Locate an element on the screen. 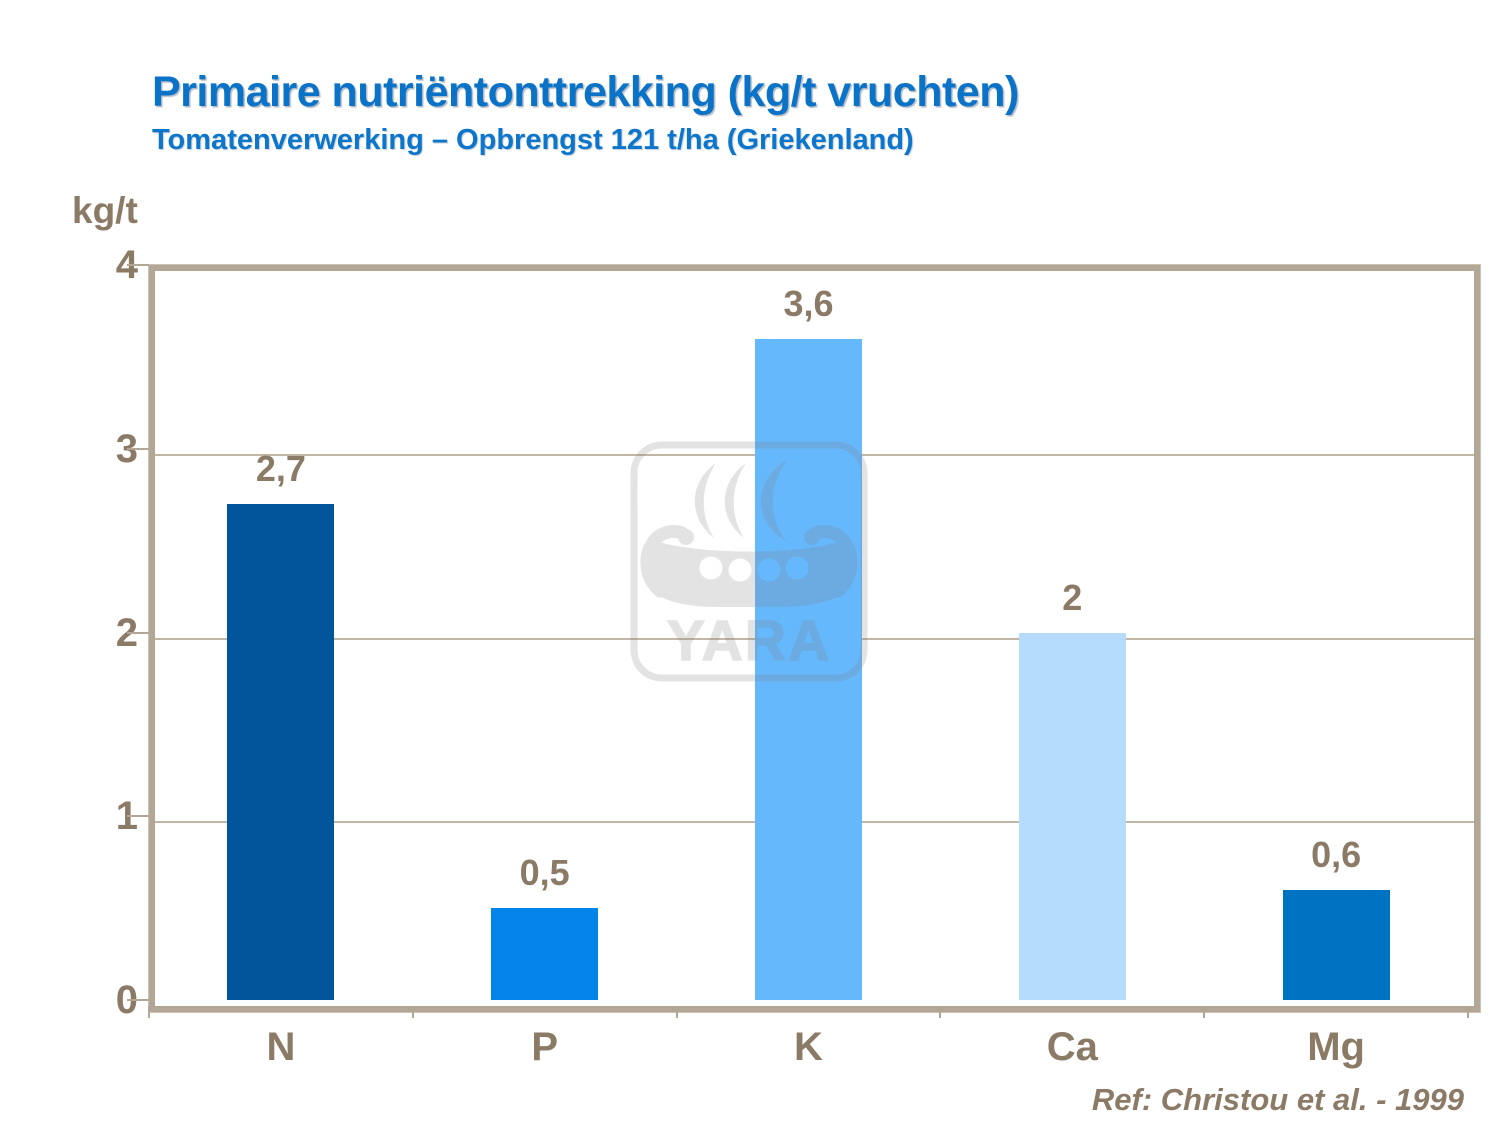 This screenshot has width=1500, height=1125. watermark-text: YARA is located at coordinates (749, 641).